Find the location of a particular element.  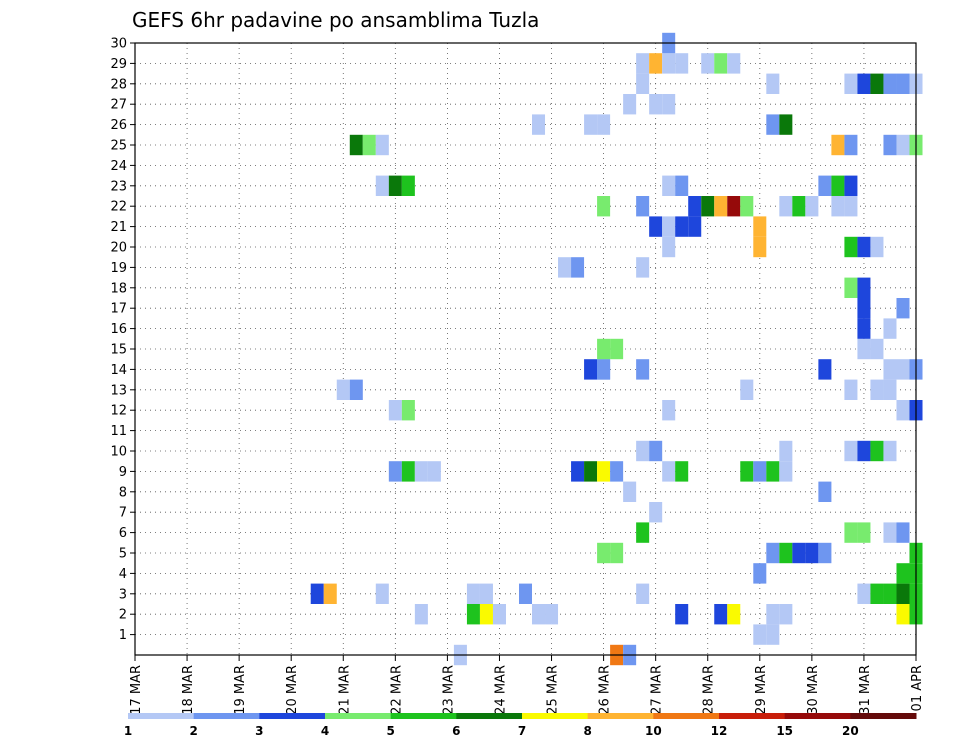

y-tick-label: 20 is located at coordinates (118, 248).